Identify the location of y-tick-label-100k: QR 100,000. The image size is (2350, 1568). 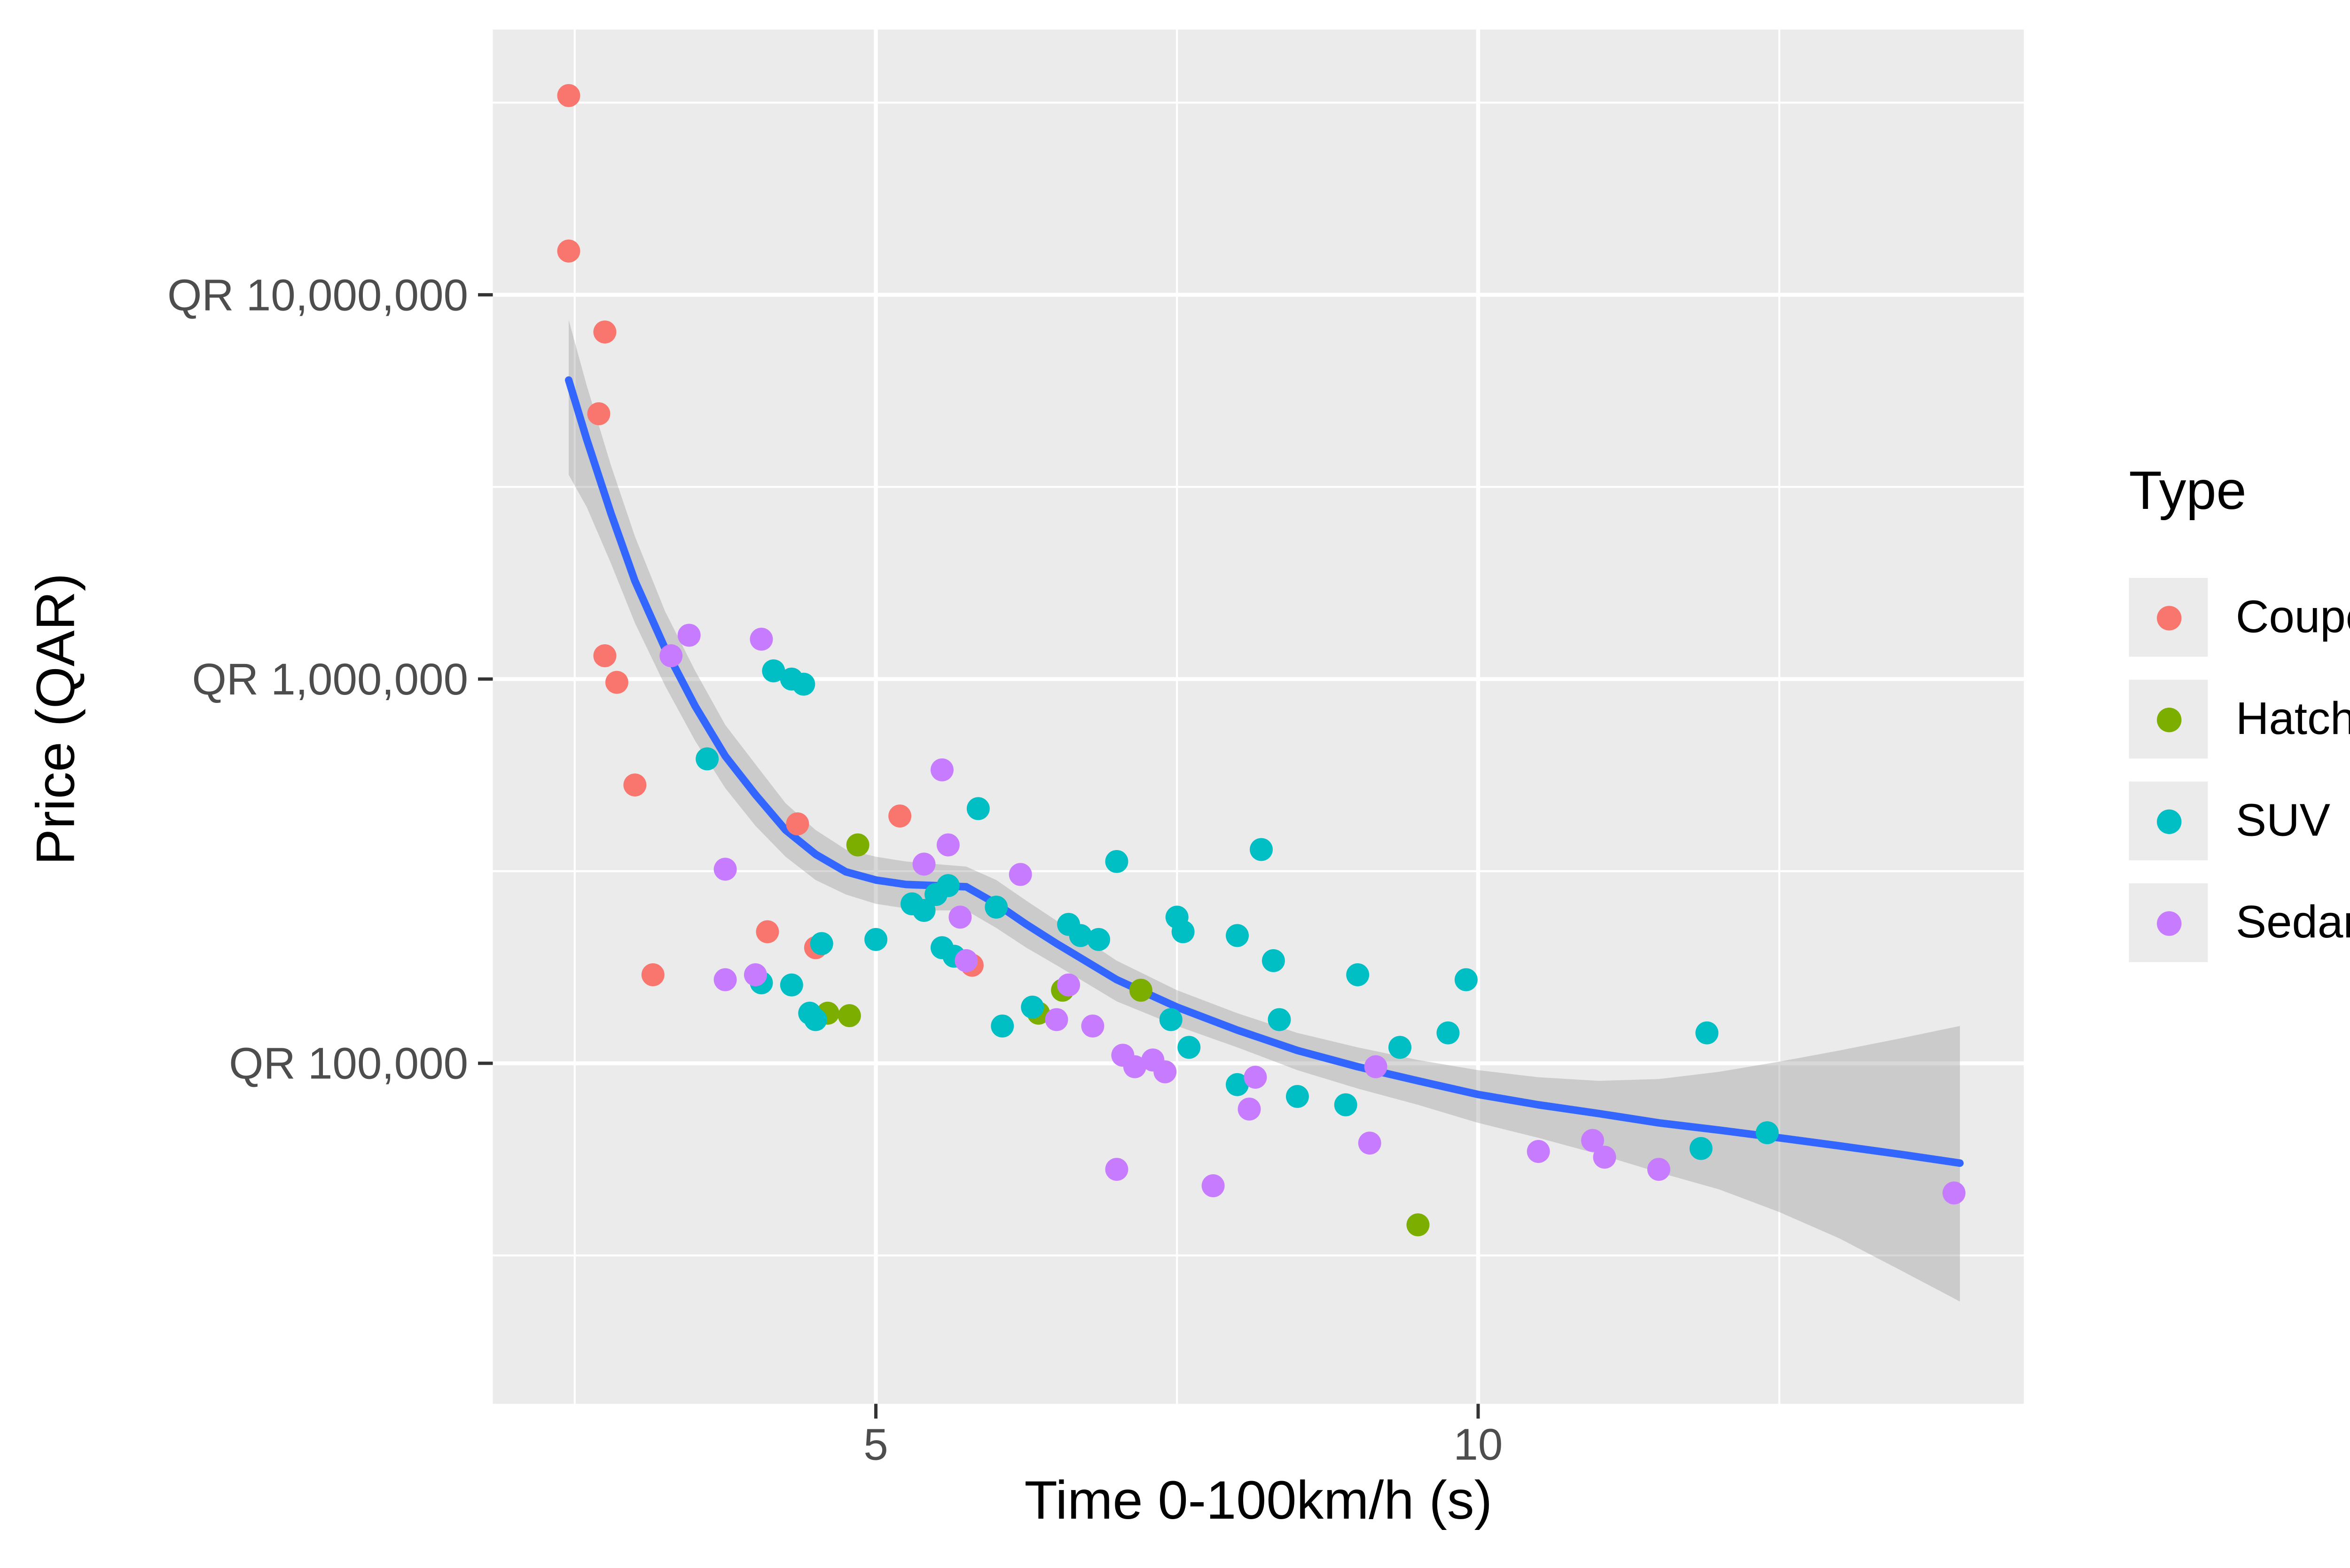
(349, 1063).